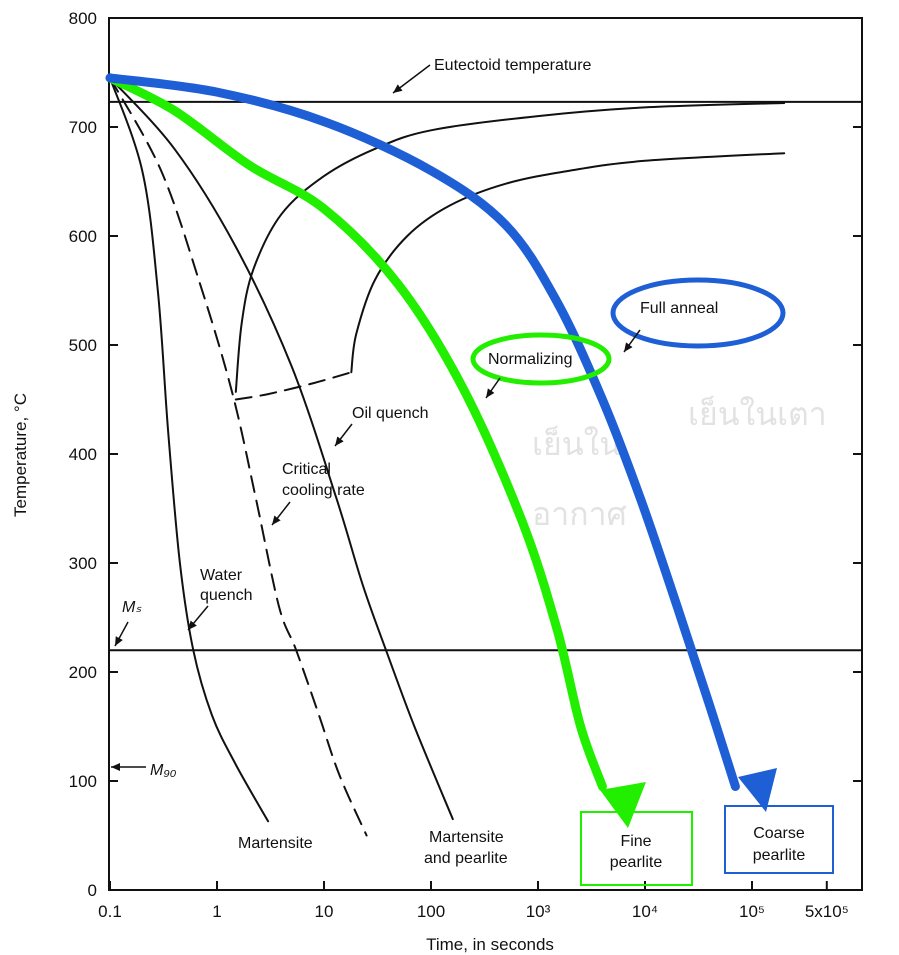 The image size is (899, 955). Describe the element at coordinates (216, 911) in the screenshot. I see `x-tick-label: 1` at that location.